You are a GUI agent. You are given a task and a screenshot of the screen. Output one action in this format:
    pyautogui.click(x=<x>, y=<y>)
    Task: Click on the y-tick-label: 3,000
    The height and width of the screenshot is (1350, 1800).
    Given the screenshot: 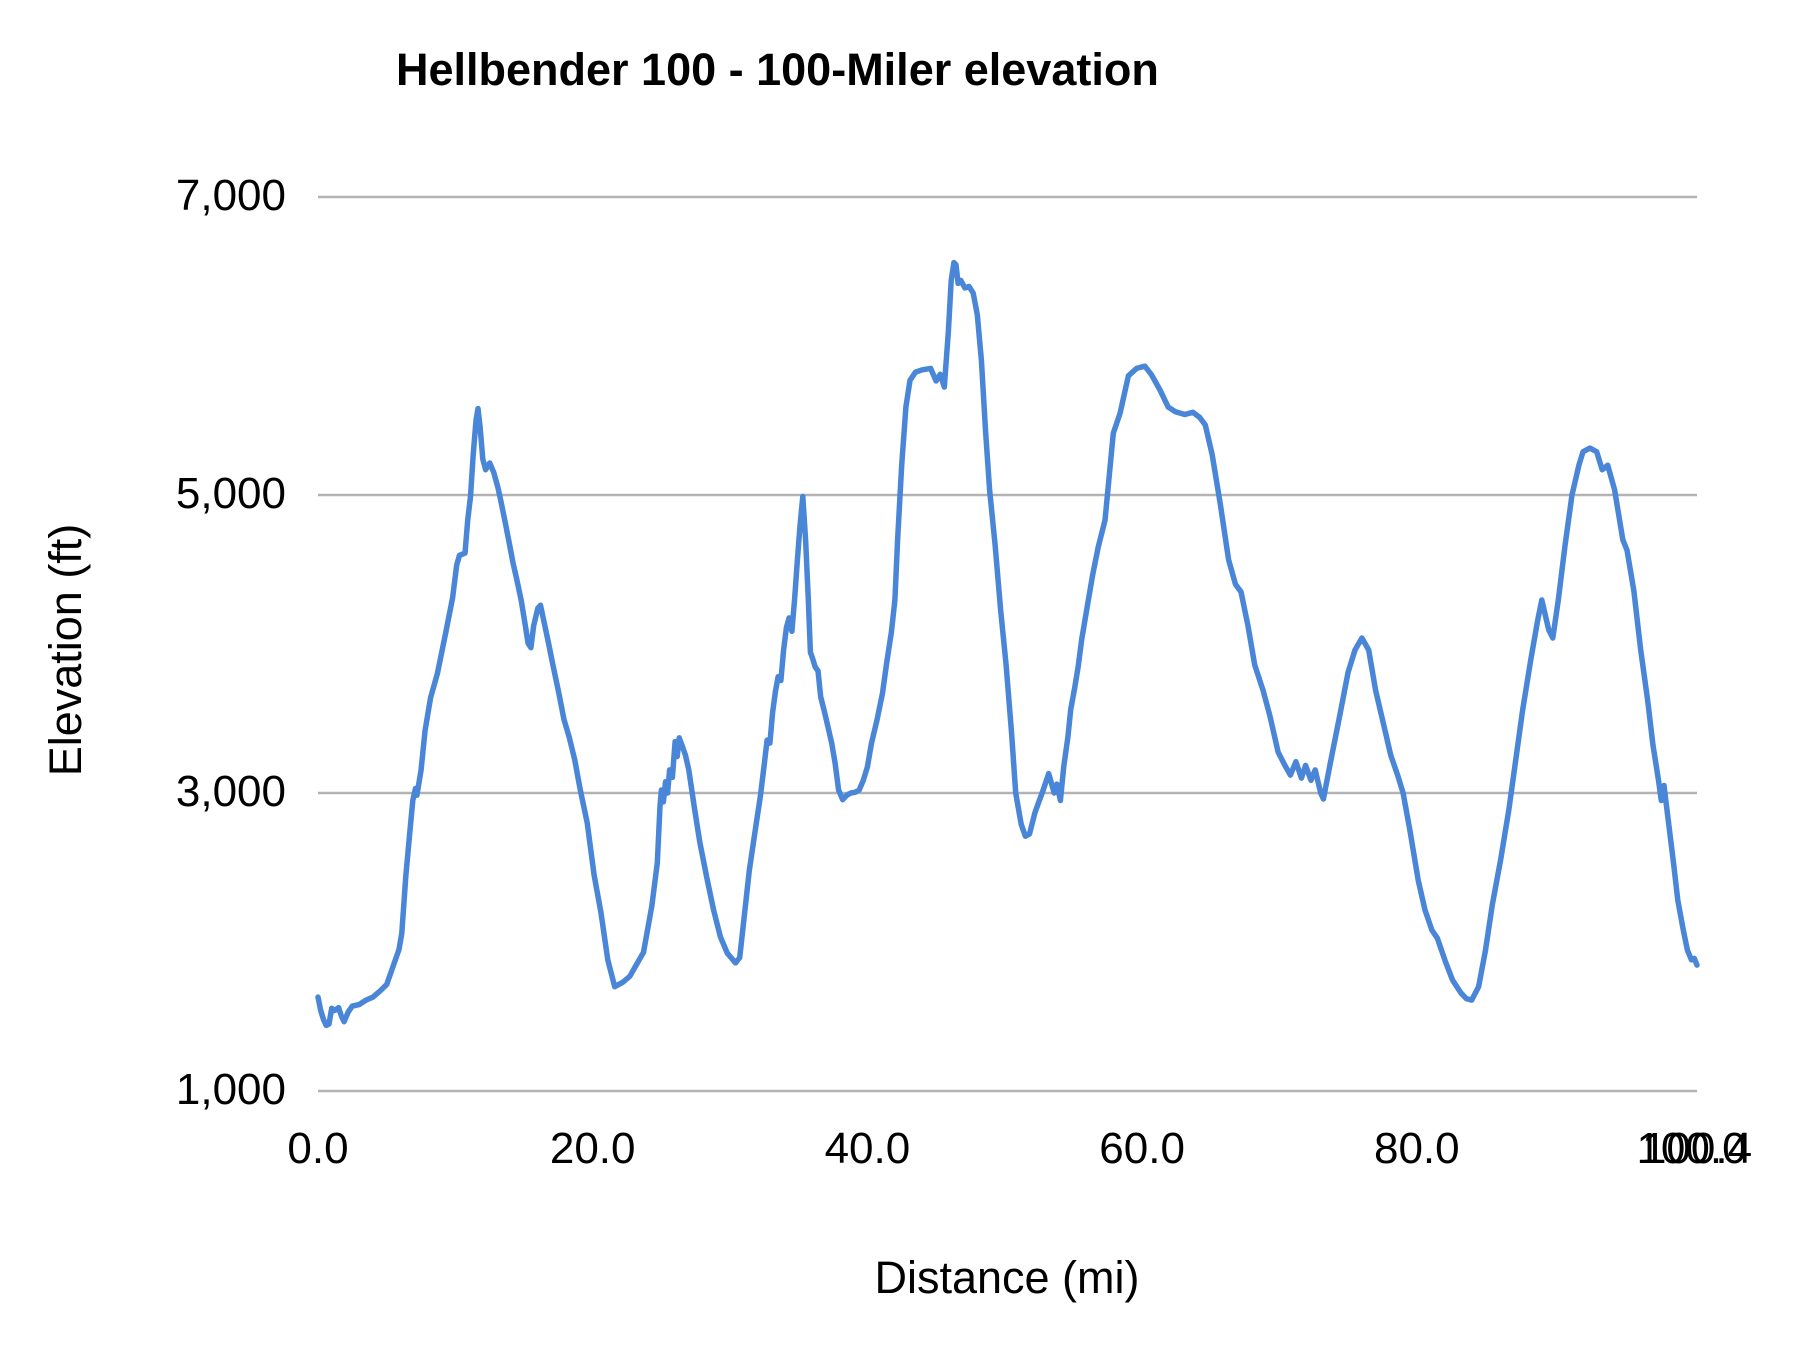 What is the action you would take?
    pyautogui.click(x=230, y=791)
    